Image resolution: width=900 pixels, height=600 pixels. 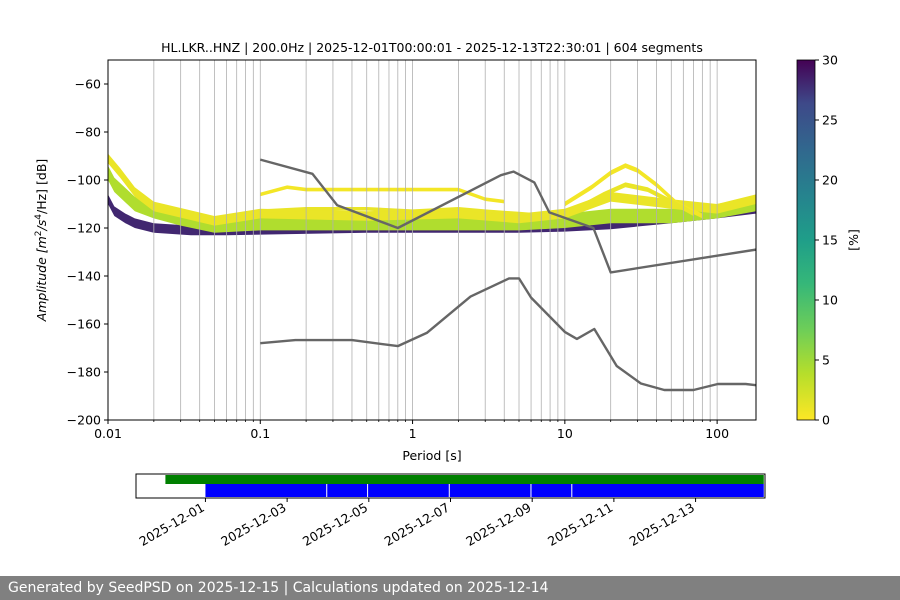 What do you see at coordinates (565, 433) in the screenshot?
I see `x-tick-label: 10` at bounding box center [565, 433].